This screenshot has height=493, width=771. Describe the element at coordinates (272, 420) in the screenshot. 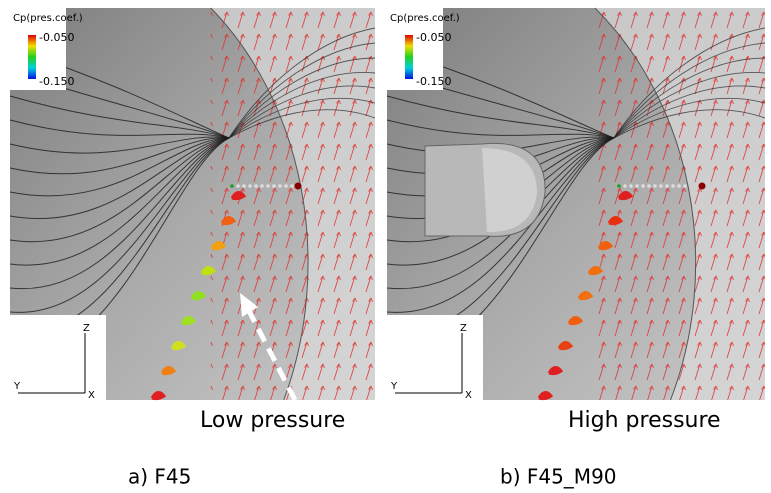

I see `annotation: Low pressure` at that location.